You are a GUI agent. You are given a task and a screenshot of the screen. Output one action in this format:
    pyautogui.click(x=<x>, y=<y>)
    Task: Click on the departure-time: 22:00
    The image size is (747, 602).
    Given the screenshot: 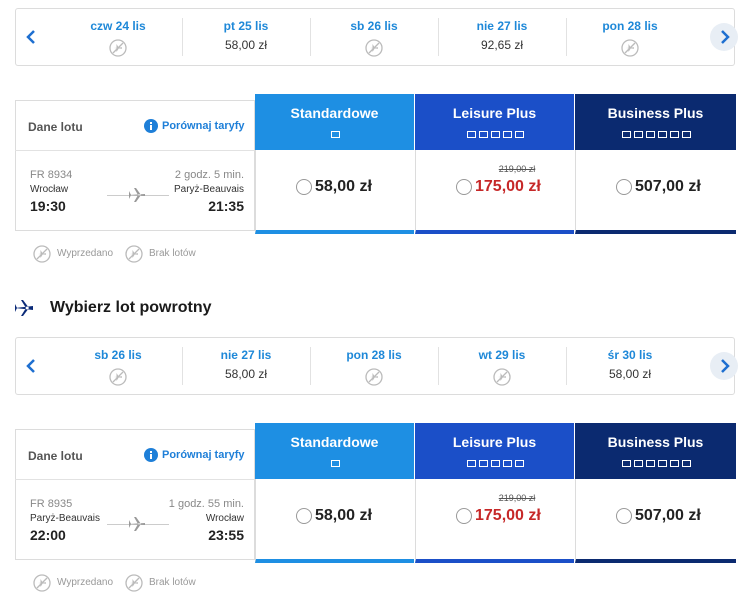 What is the action you would take?
    pyautogui.click(x=48, y=535)
    